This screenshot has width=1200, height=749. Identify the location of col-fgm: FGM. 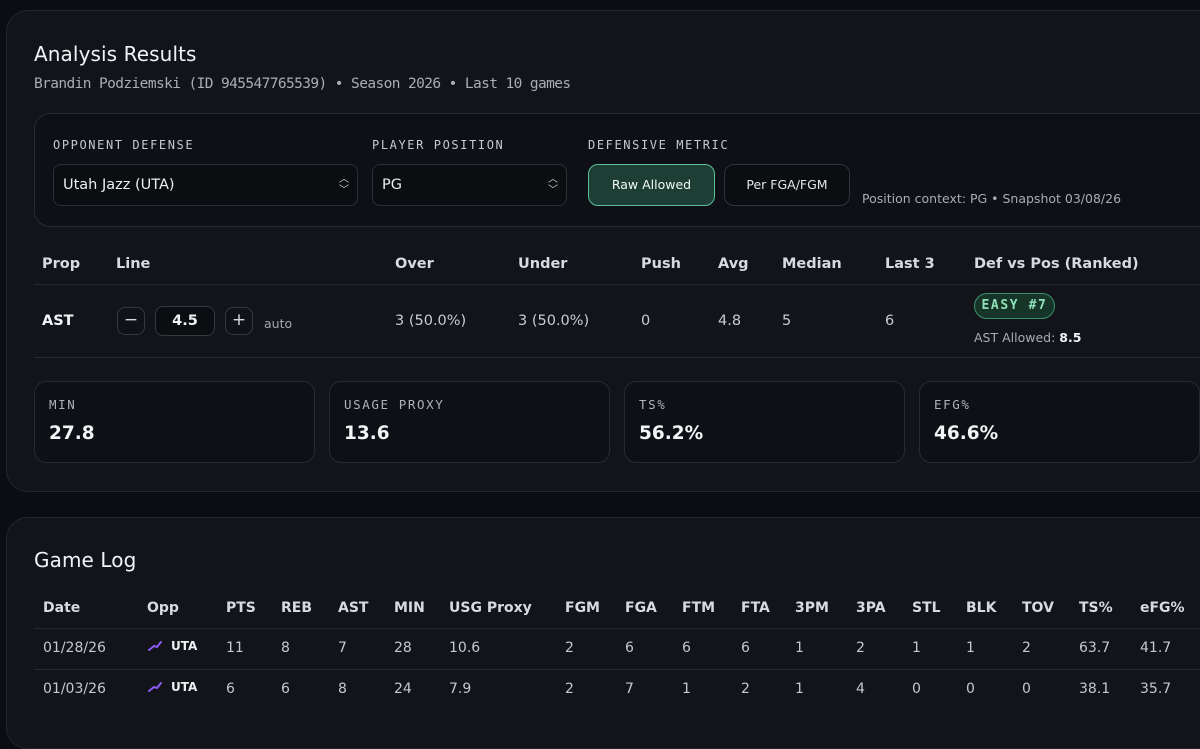
(582, 608).